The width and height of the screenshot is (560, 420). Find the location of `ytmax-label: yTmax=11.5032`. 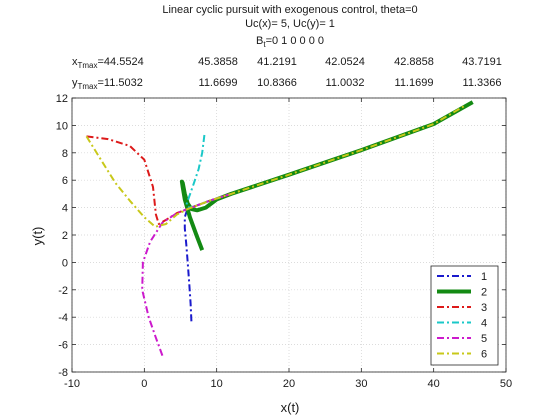

ytmax-label: yTmax=11.5032 is located at coordinates (107, 84).